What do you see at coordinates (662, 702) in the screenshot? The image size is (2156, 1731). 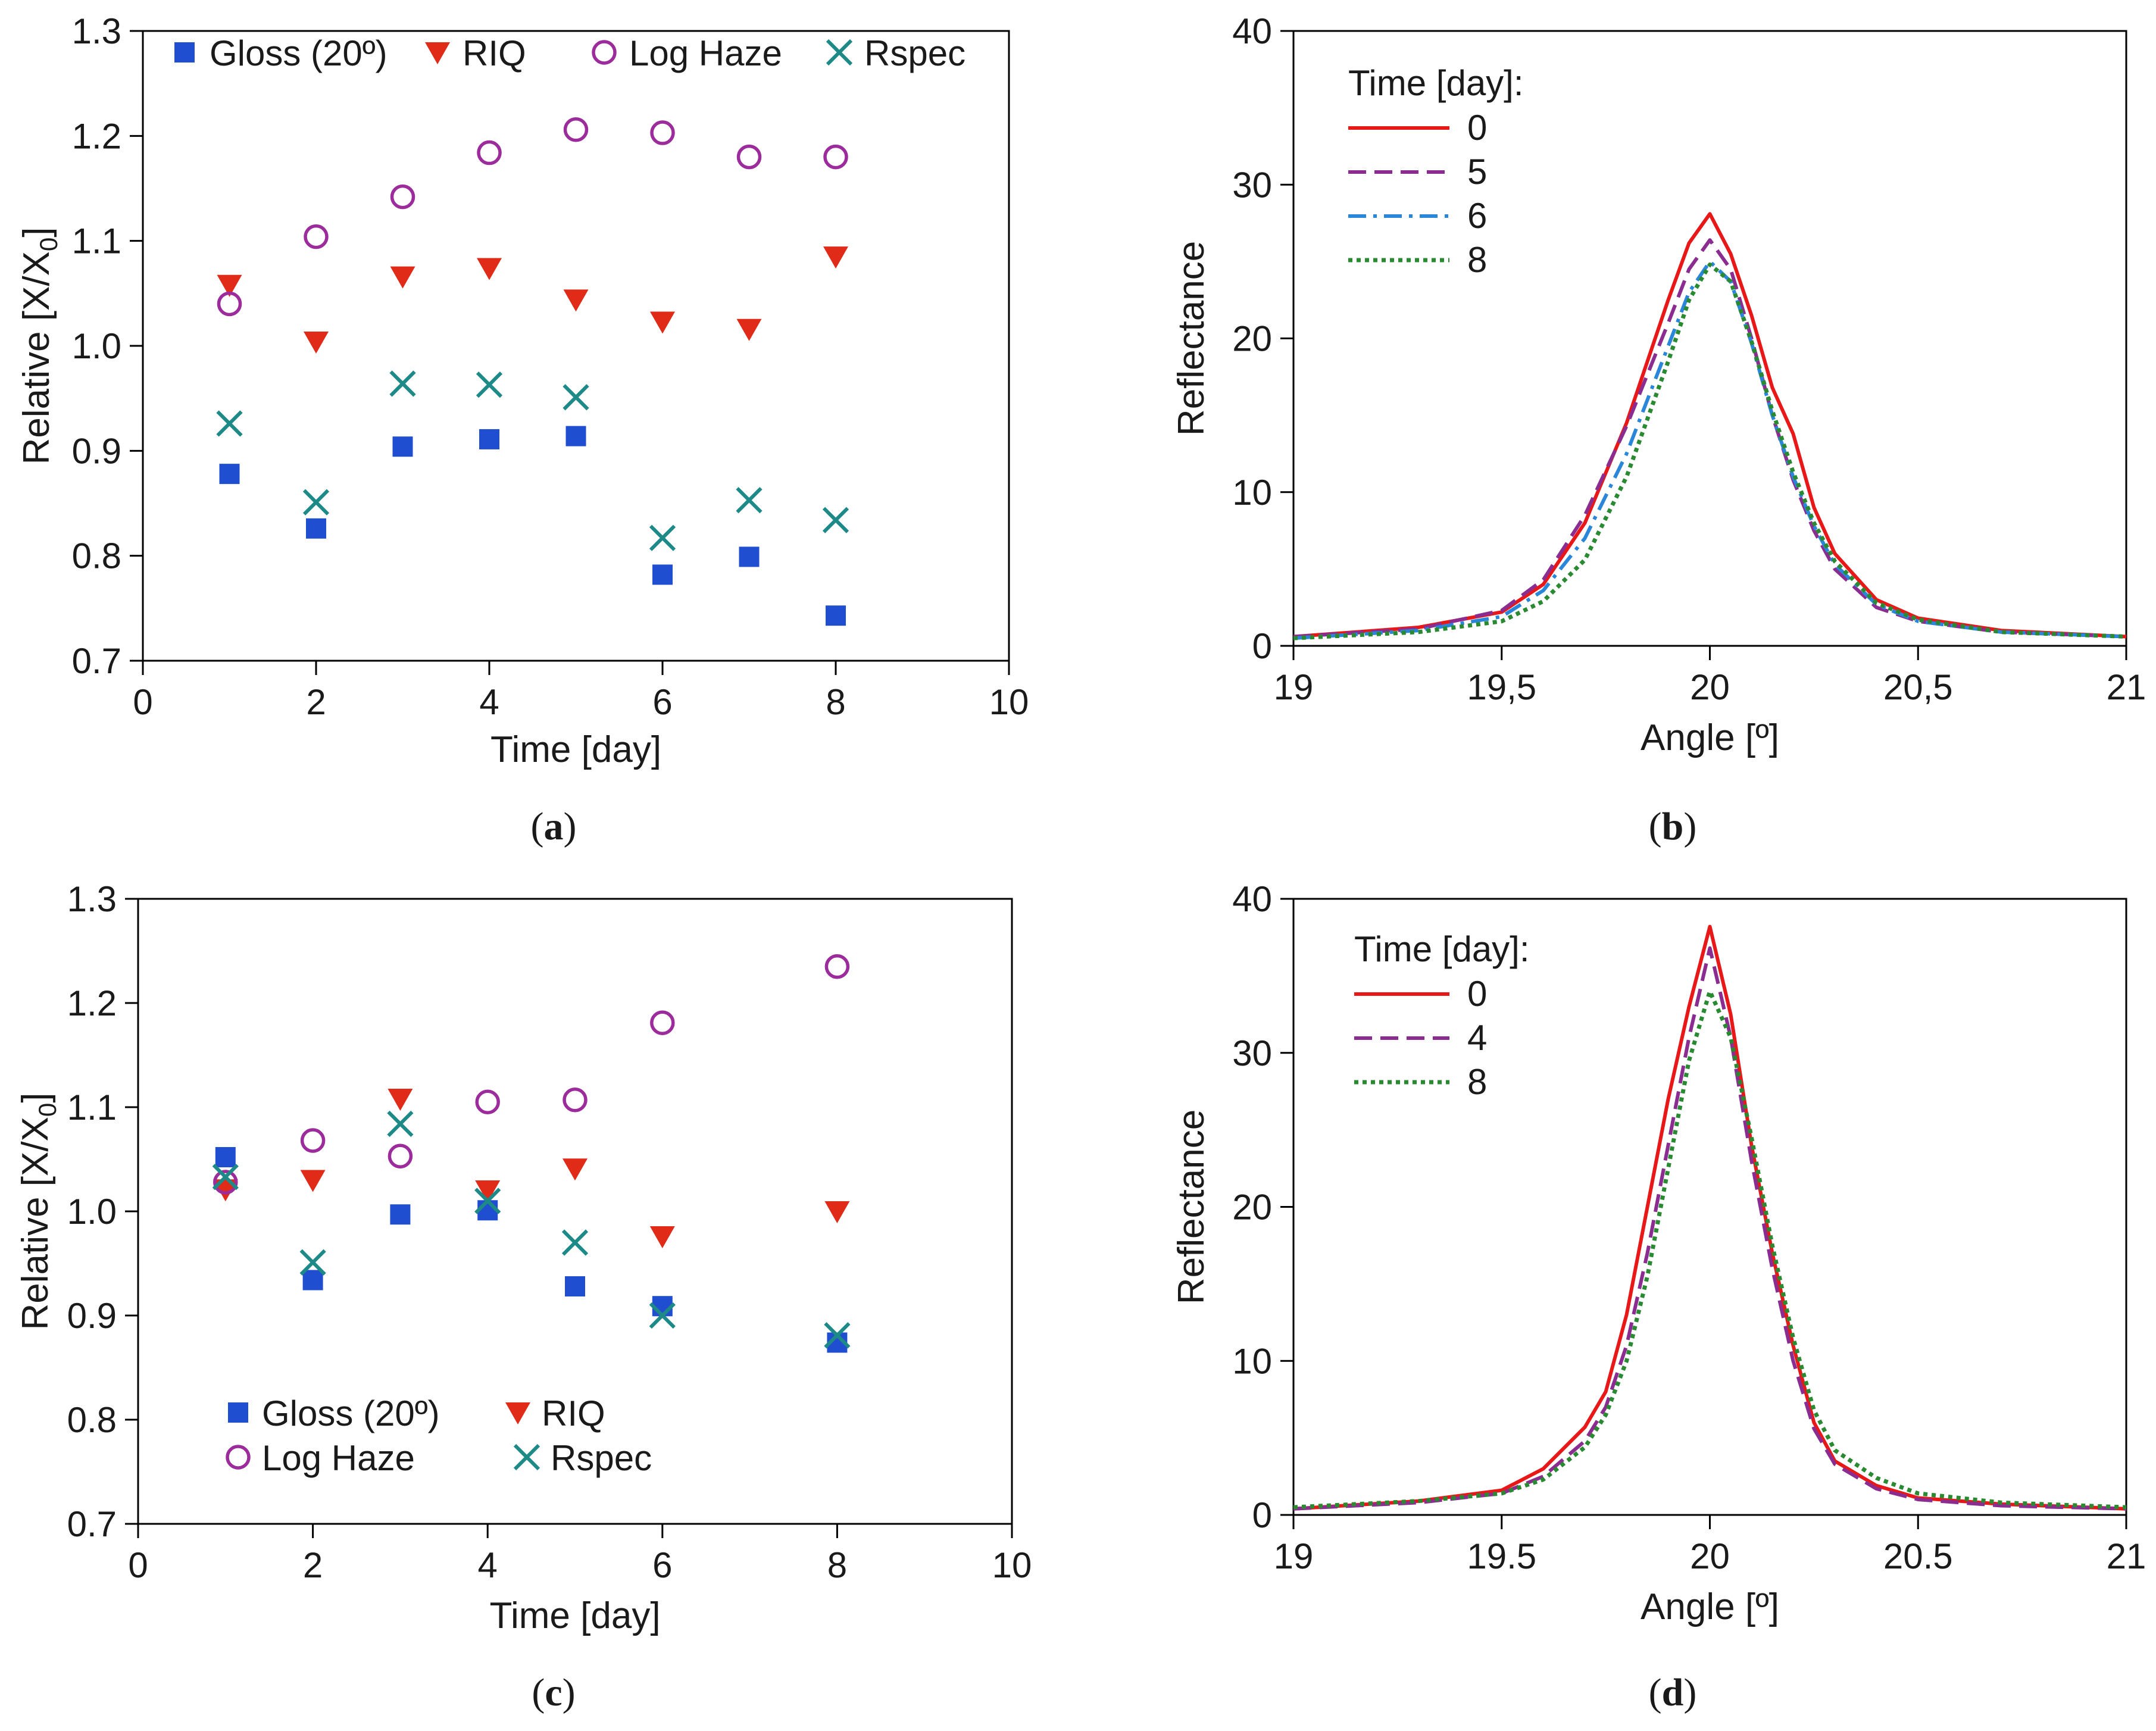 I see `x-tick-label: 6` at bounding box center [662, 702].